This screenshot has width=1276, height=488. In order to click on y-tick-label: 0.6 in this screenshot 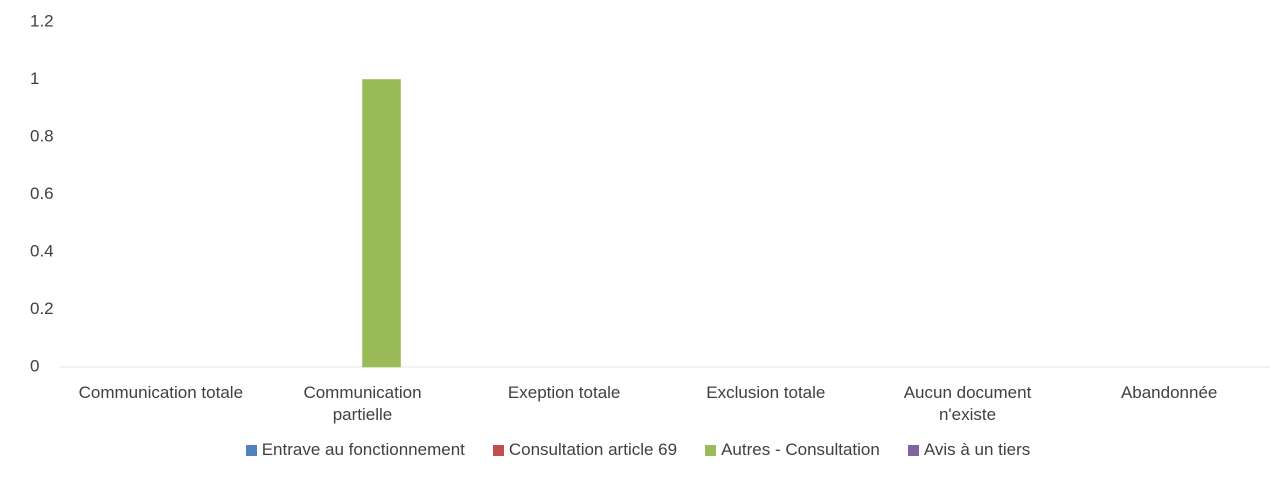, I will do `click(42, 193)`.